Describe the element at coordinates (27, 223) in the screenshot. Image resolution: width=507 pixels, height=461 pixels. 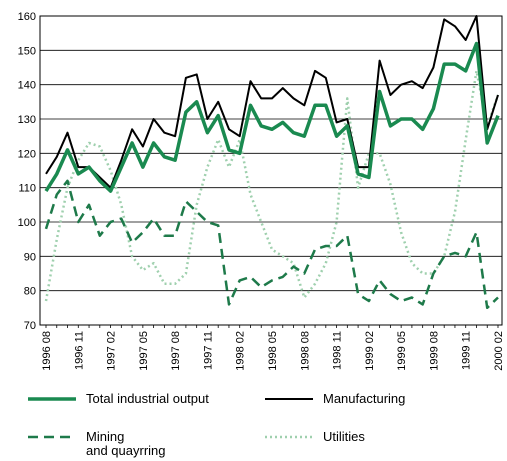
I see `y-tick-label: 100` at that location.